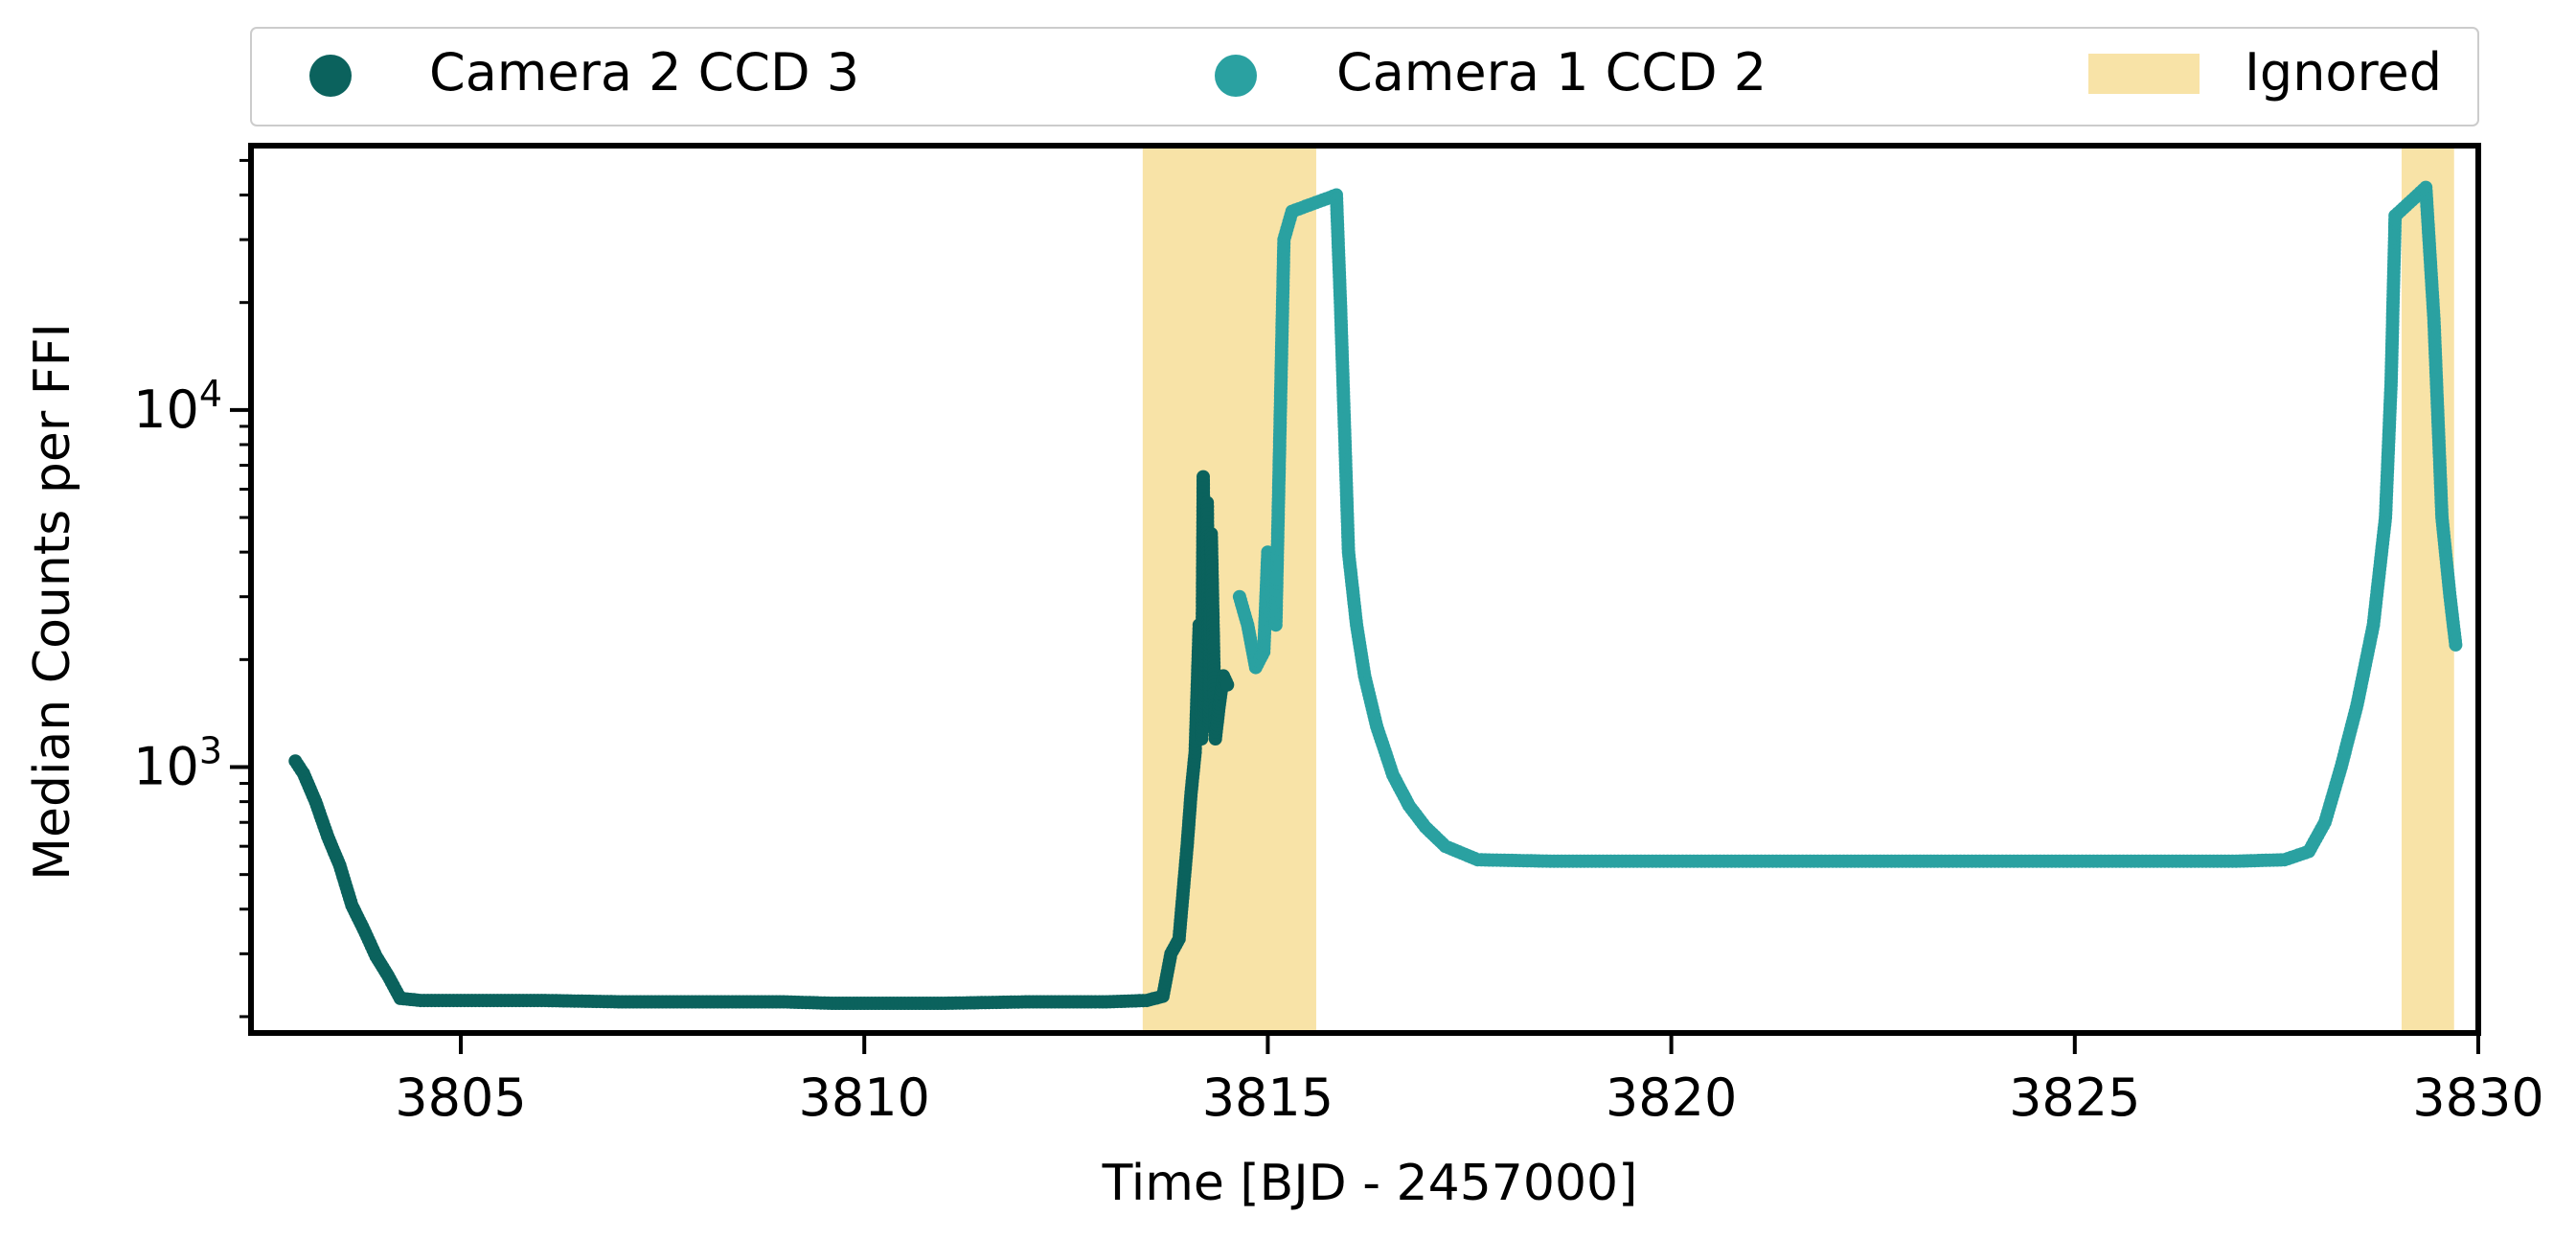 The height and width of the screenshot is (1239, 2576). I want to click on legend-label-ignored: Ignored, so click(2343, 72).